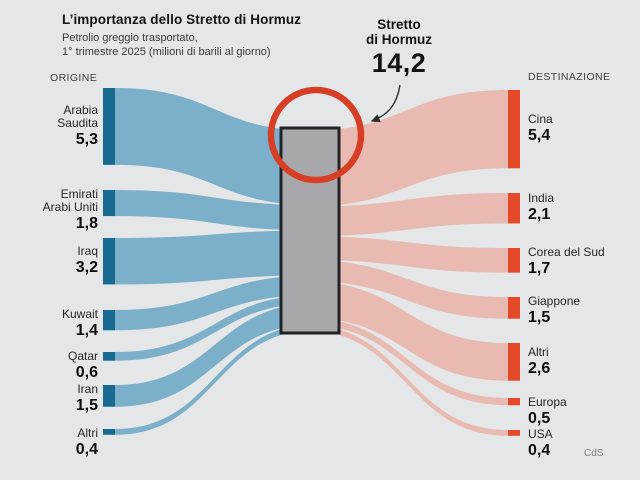  I want to click on node-destination-cina, so click(514, 129).